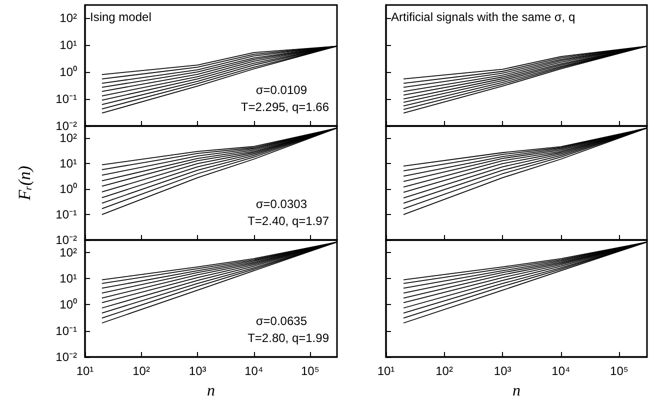  Describe the element at coordinates (289, 221) in the screenshot. I see `annotation: T=2.40, q=1.97` at that location.